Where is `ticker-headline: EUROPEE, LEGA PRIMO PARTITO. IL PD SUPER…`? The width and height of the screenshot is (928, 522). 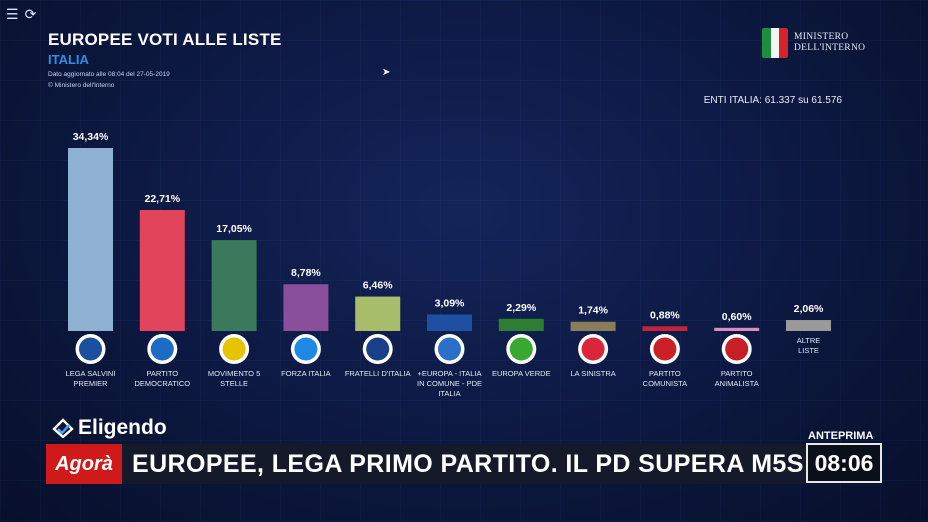
ticker-headline: EUROPEE, LEGA PRIMO PARTITO. IL PD SUPER… is located at coordinates (468, 463).